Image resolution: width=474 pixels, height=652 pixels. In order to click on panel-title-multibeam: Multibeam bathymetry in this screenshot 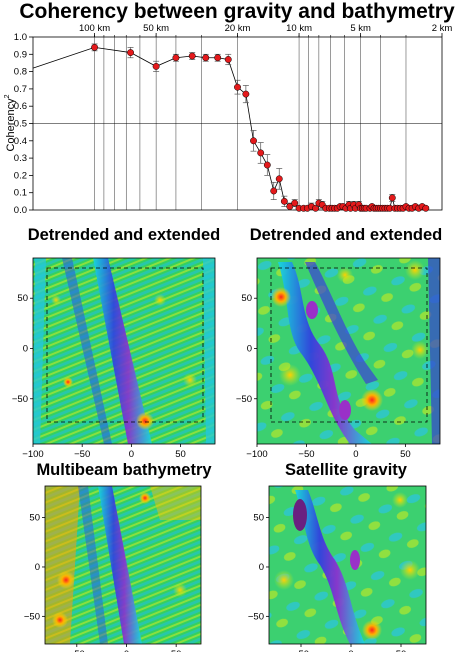, I will do `click(124, 470)`.